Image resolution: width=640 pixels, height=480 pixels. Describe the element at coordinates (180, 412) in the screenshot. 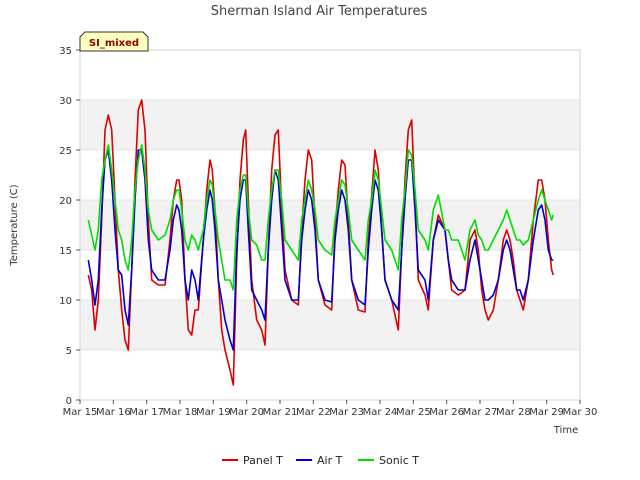

I see `x-tick-label: Mar 18` at that location.